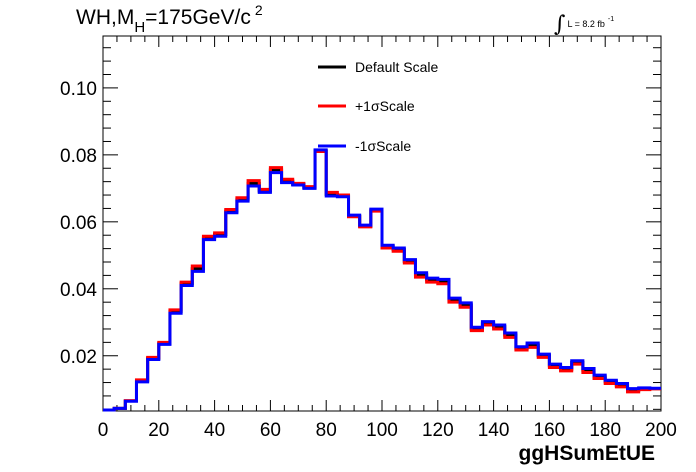 The image size is (696, 472). Describe the element at coordinates (385, 106) in the screenshot. I see `legend-label: +1σScale` at that location.